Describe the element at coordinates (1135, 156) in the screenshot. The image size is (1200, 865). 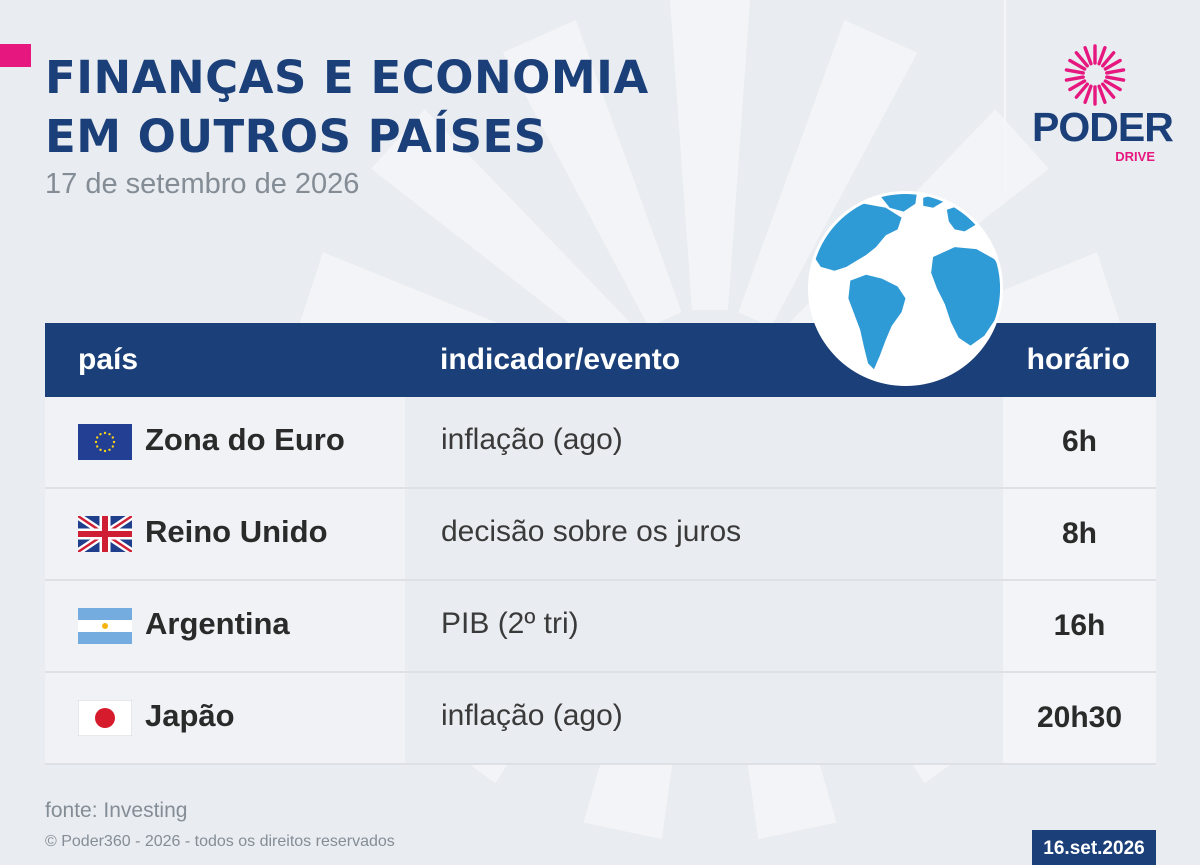
I see `logo-subtitle: DRIVE` at that location.